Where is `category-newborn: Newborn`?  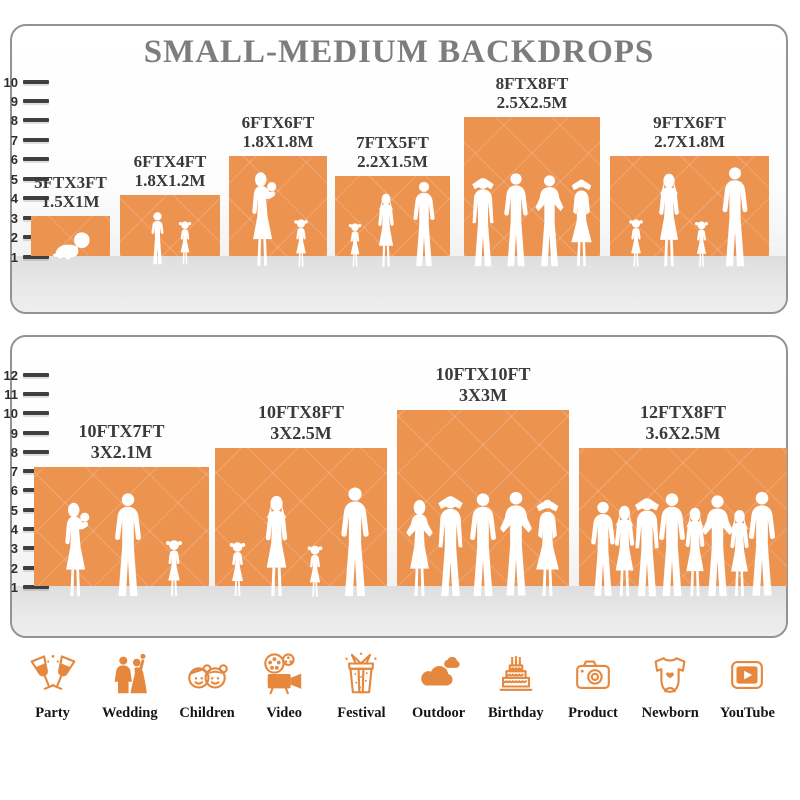 category-newborn: Newborn is located at coordinates (670, 687).